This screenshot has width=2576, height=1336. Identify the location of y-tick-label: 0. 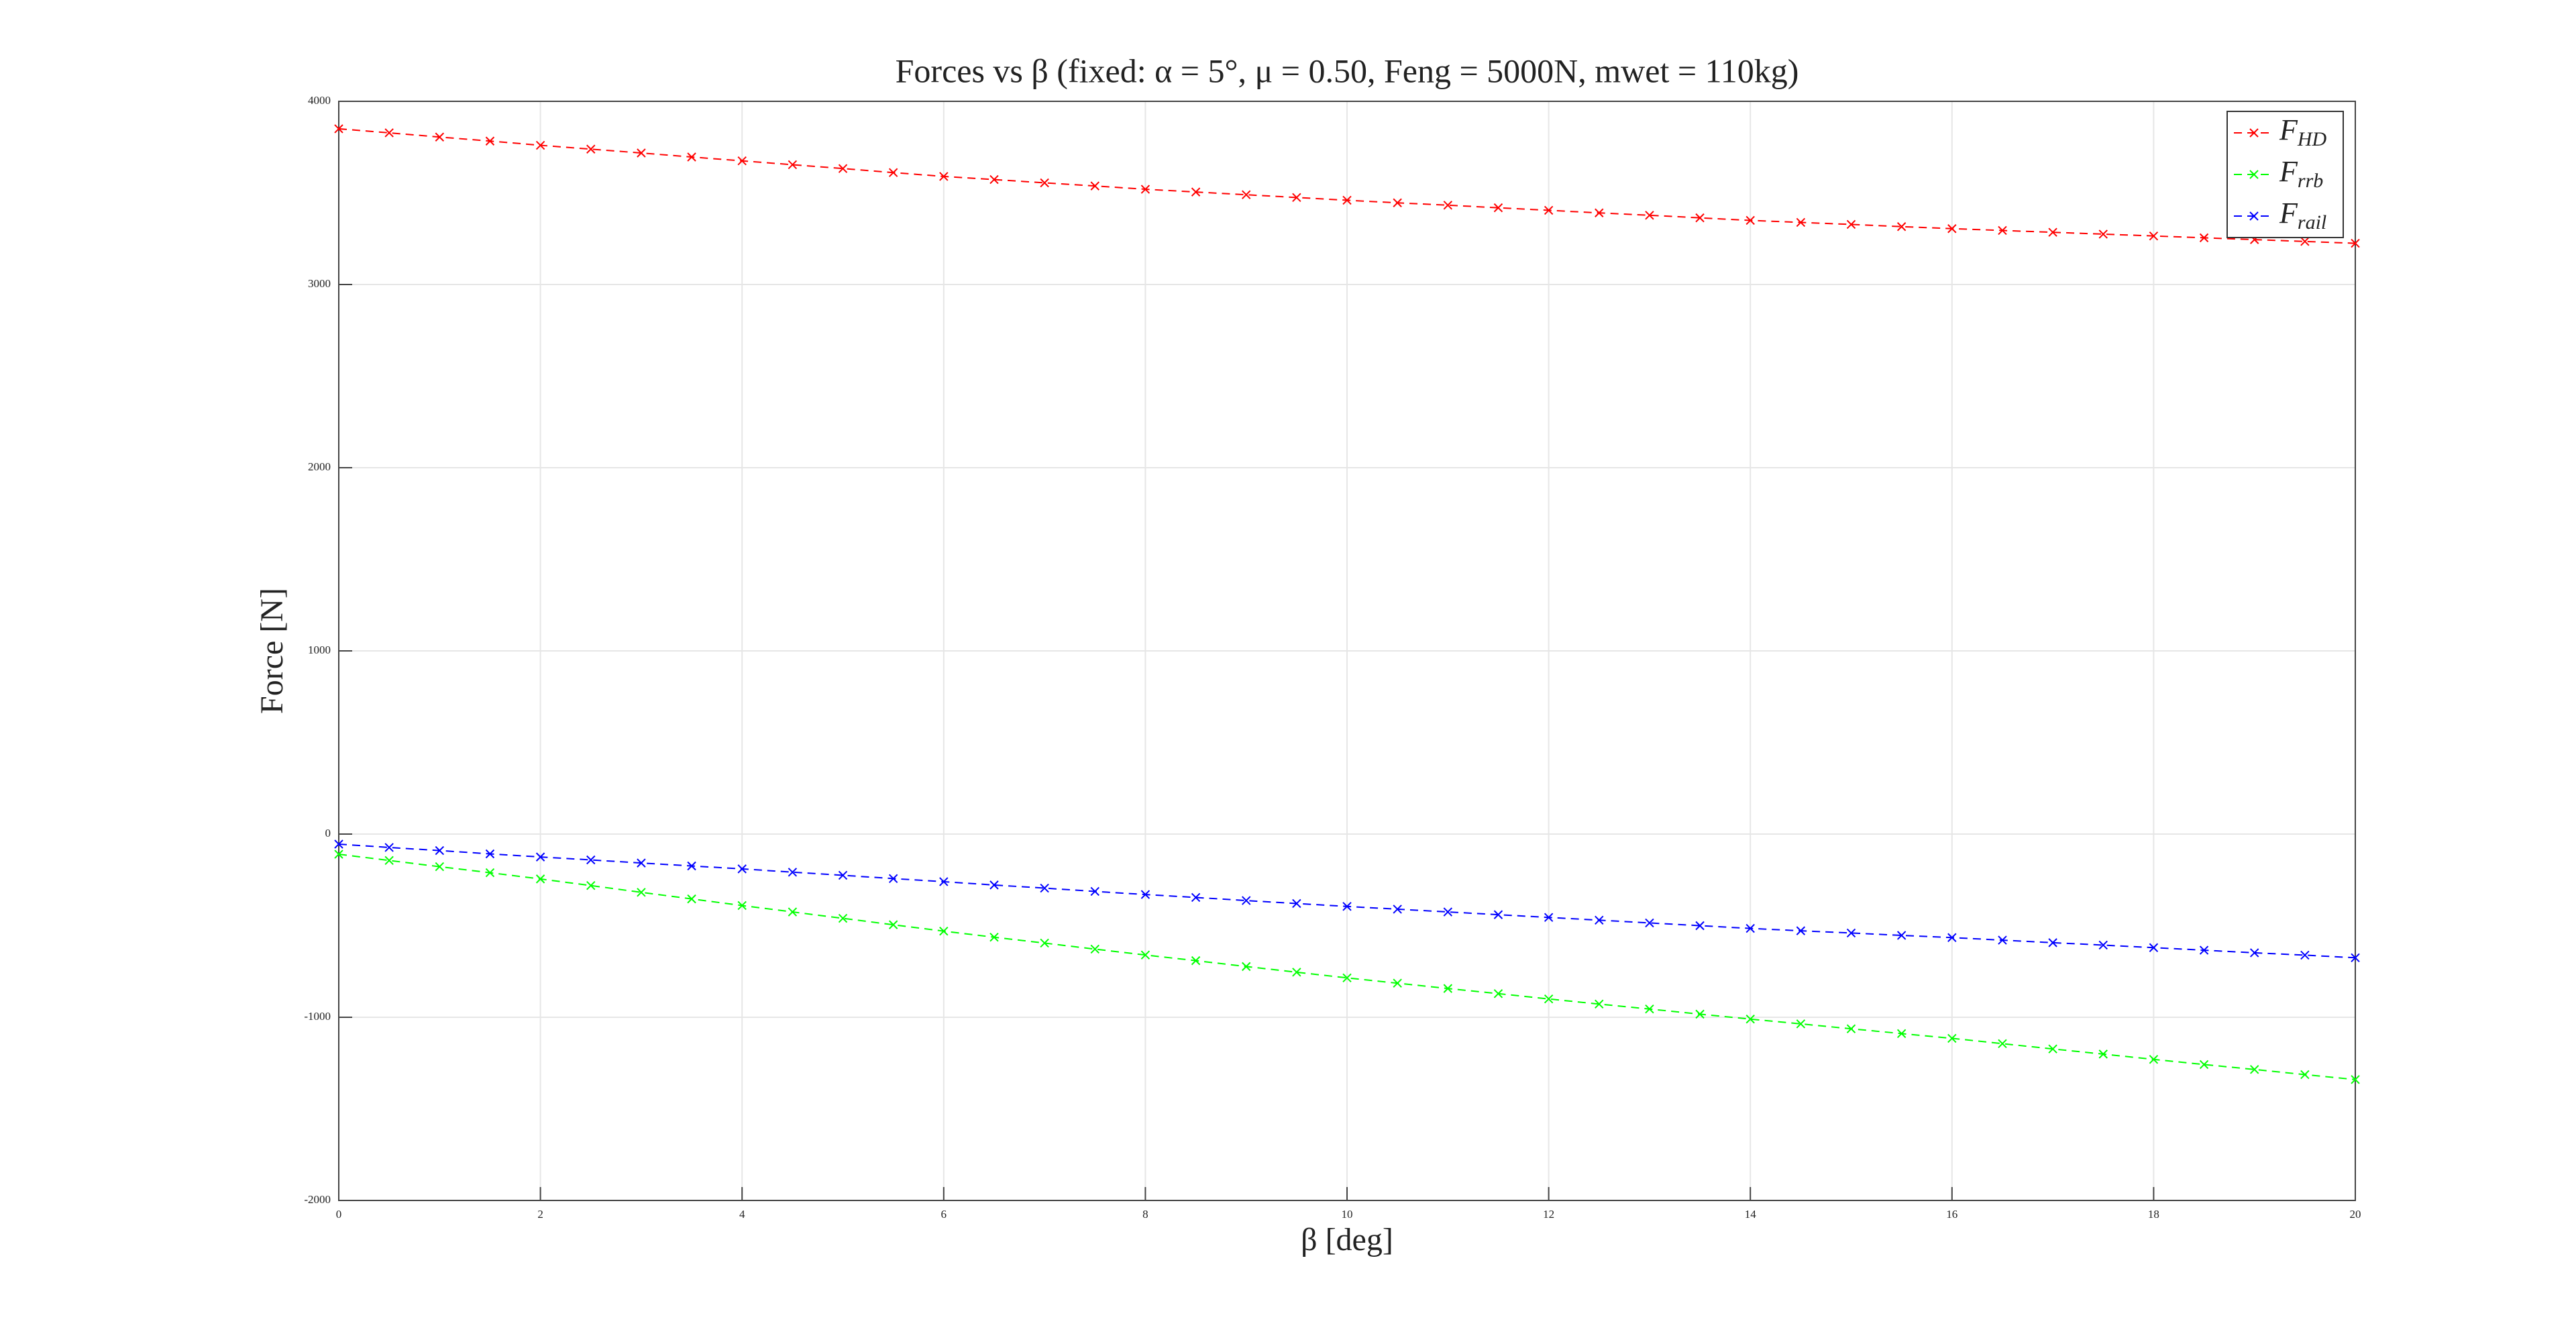
(328, 833).